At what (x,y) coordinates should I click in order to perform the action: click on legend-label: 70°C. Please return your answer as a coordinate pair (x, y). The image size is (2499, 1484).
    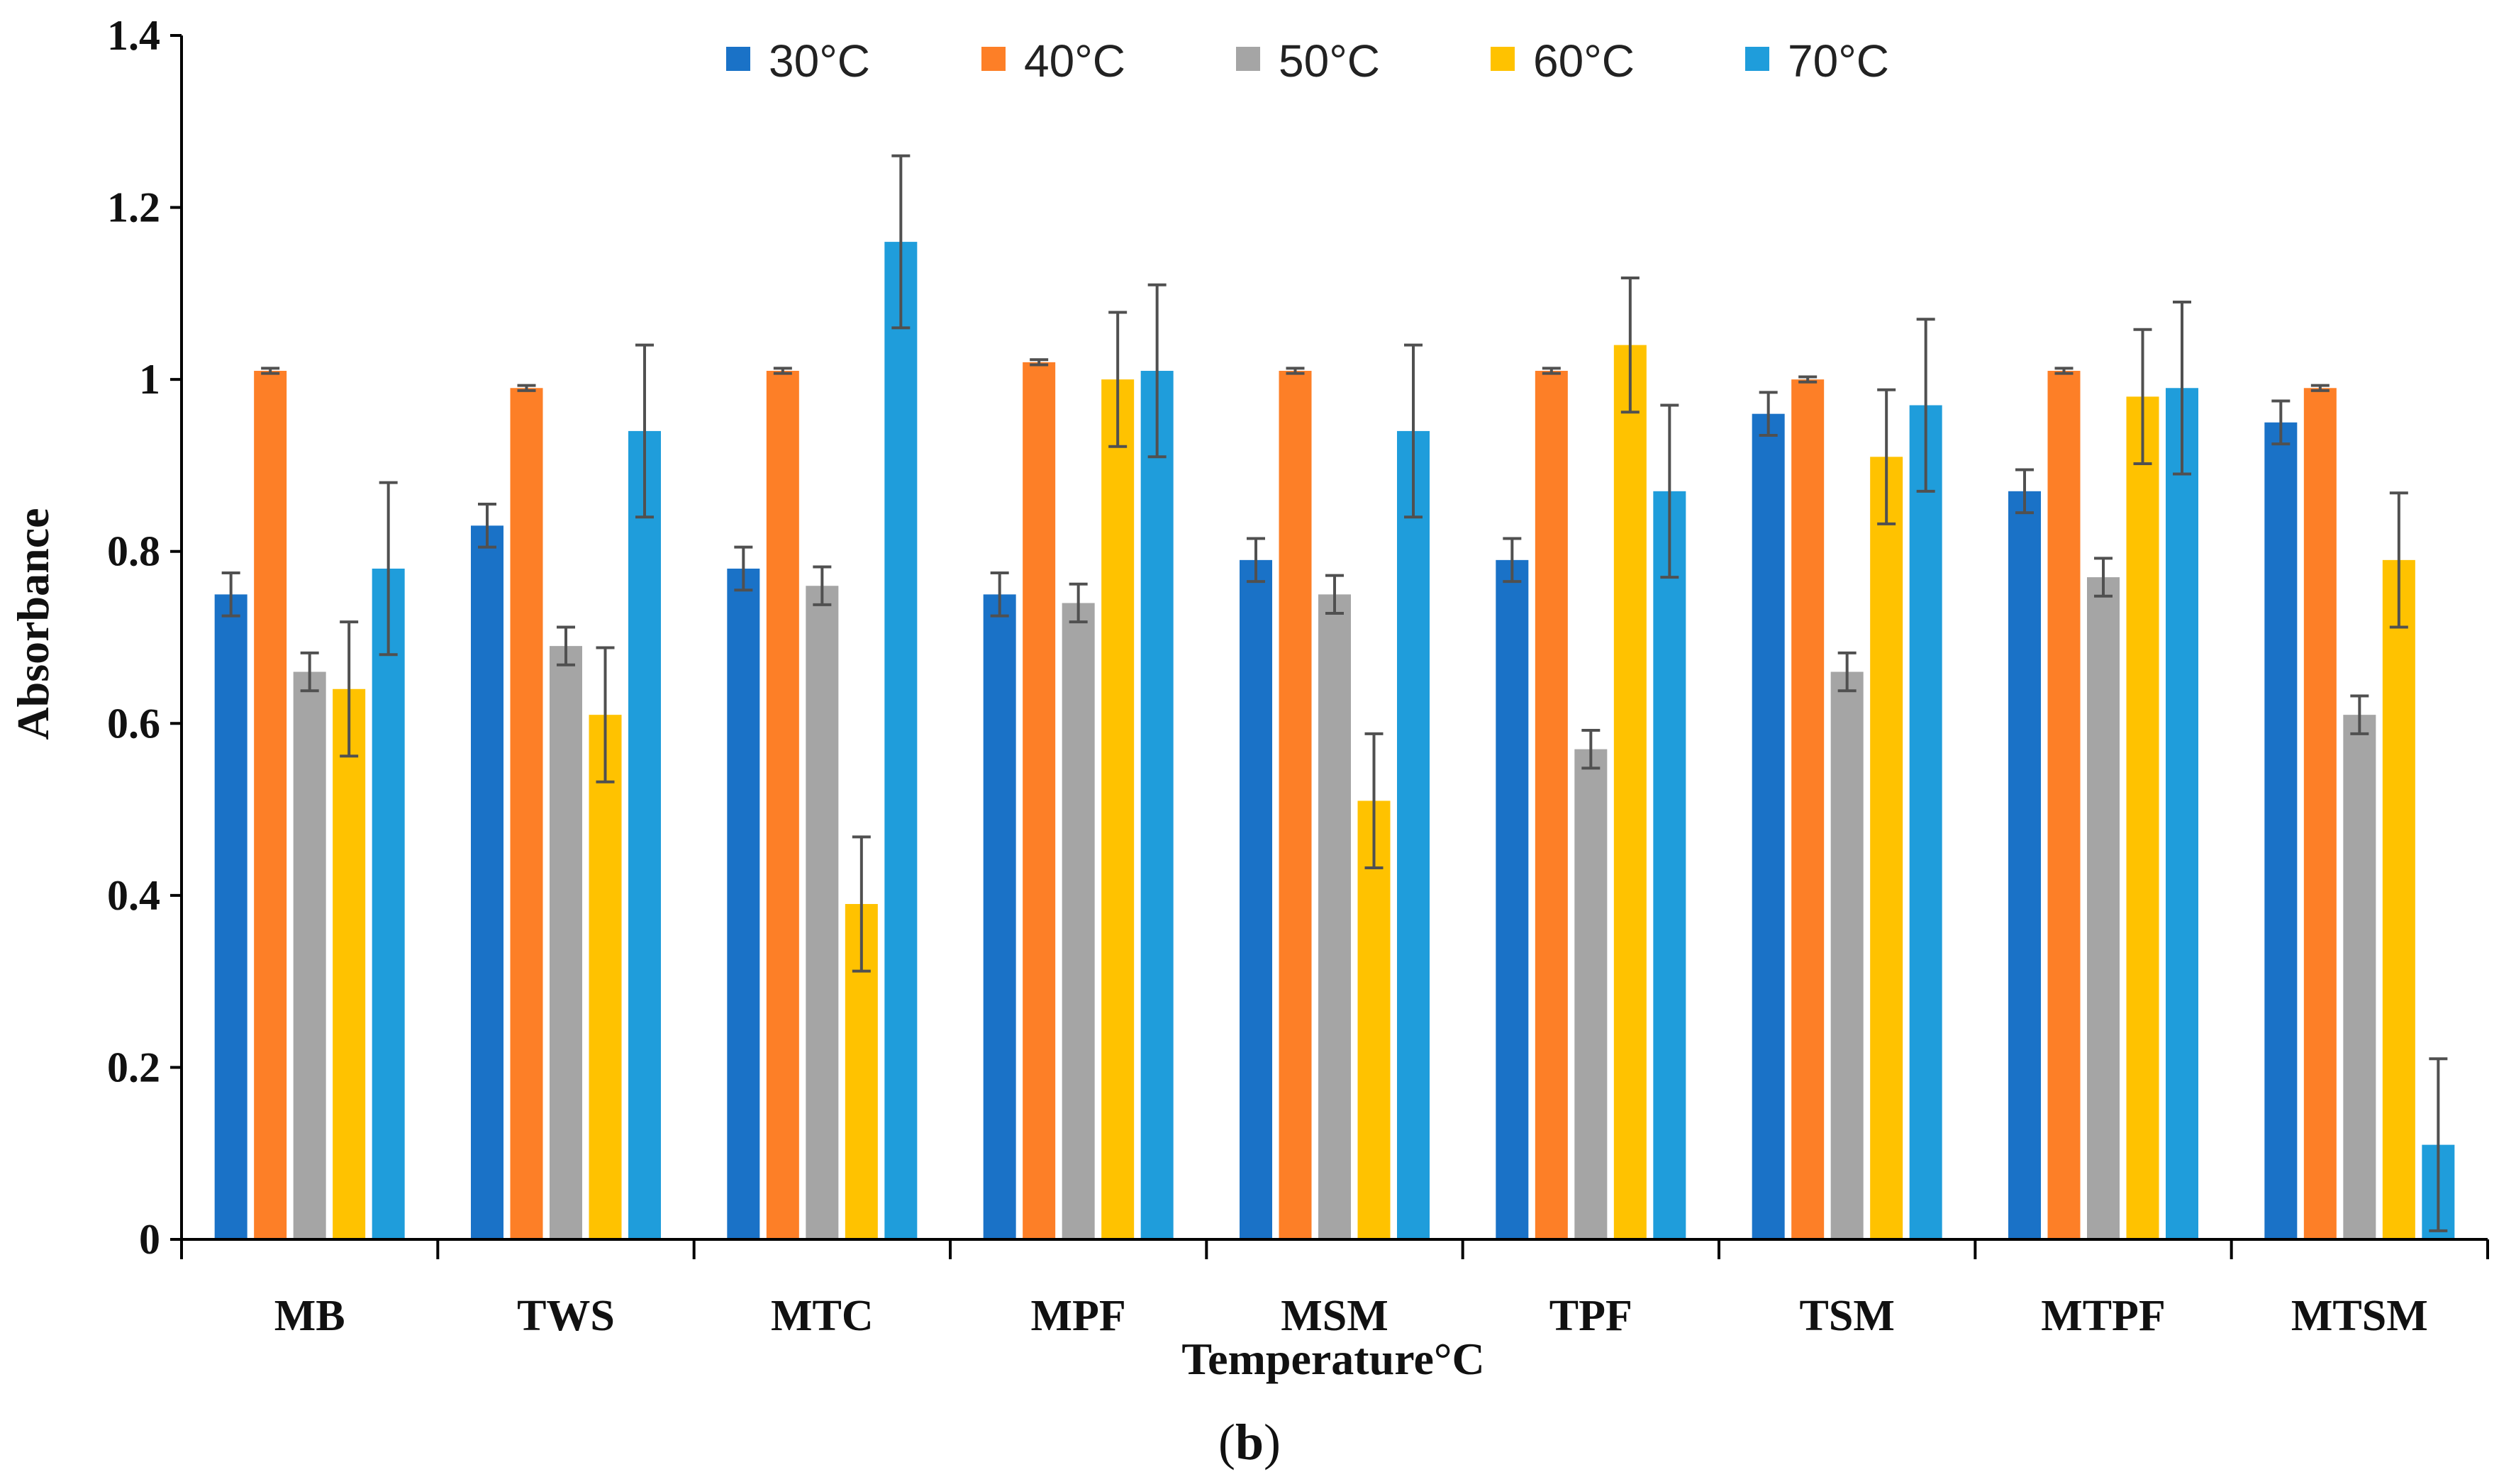
    Looking at the image, I should click on (1838, 61).